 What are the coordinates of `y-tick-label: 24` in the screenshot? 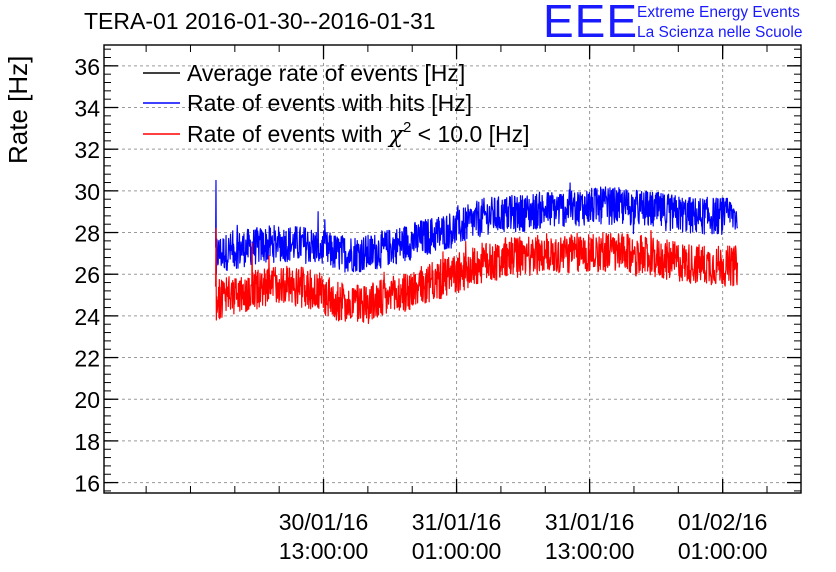 It's located at (87, 317).